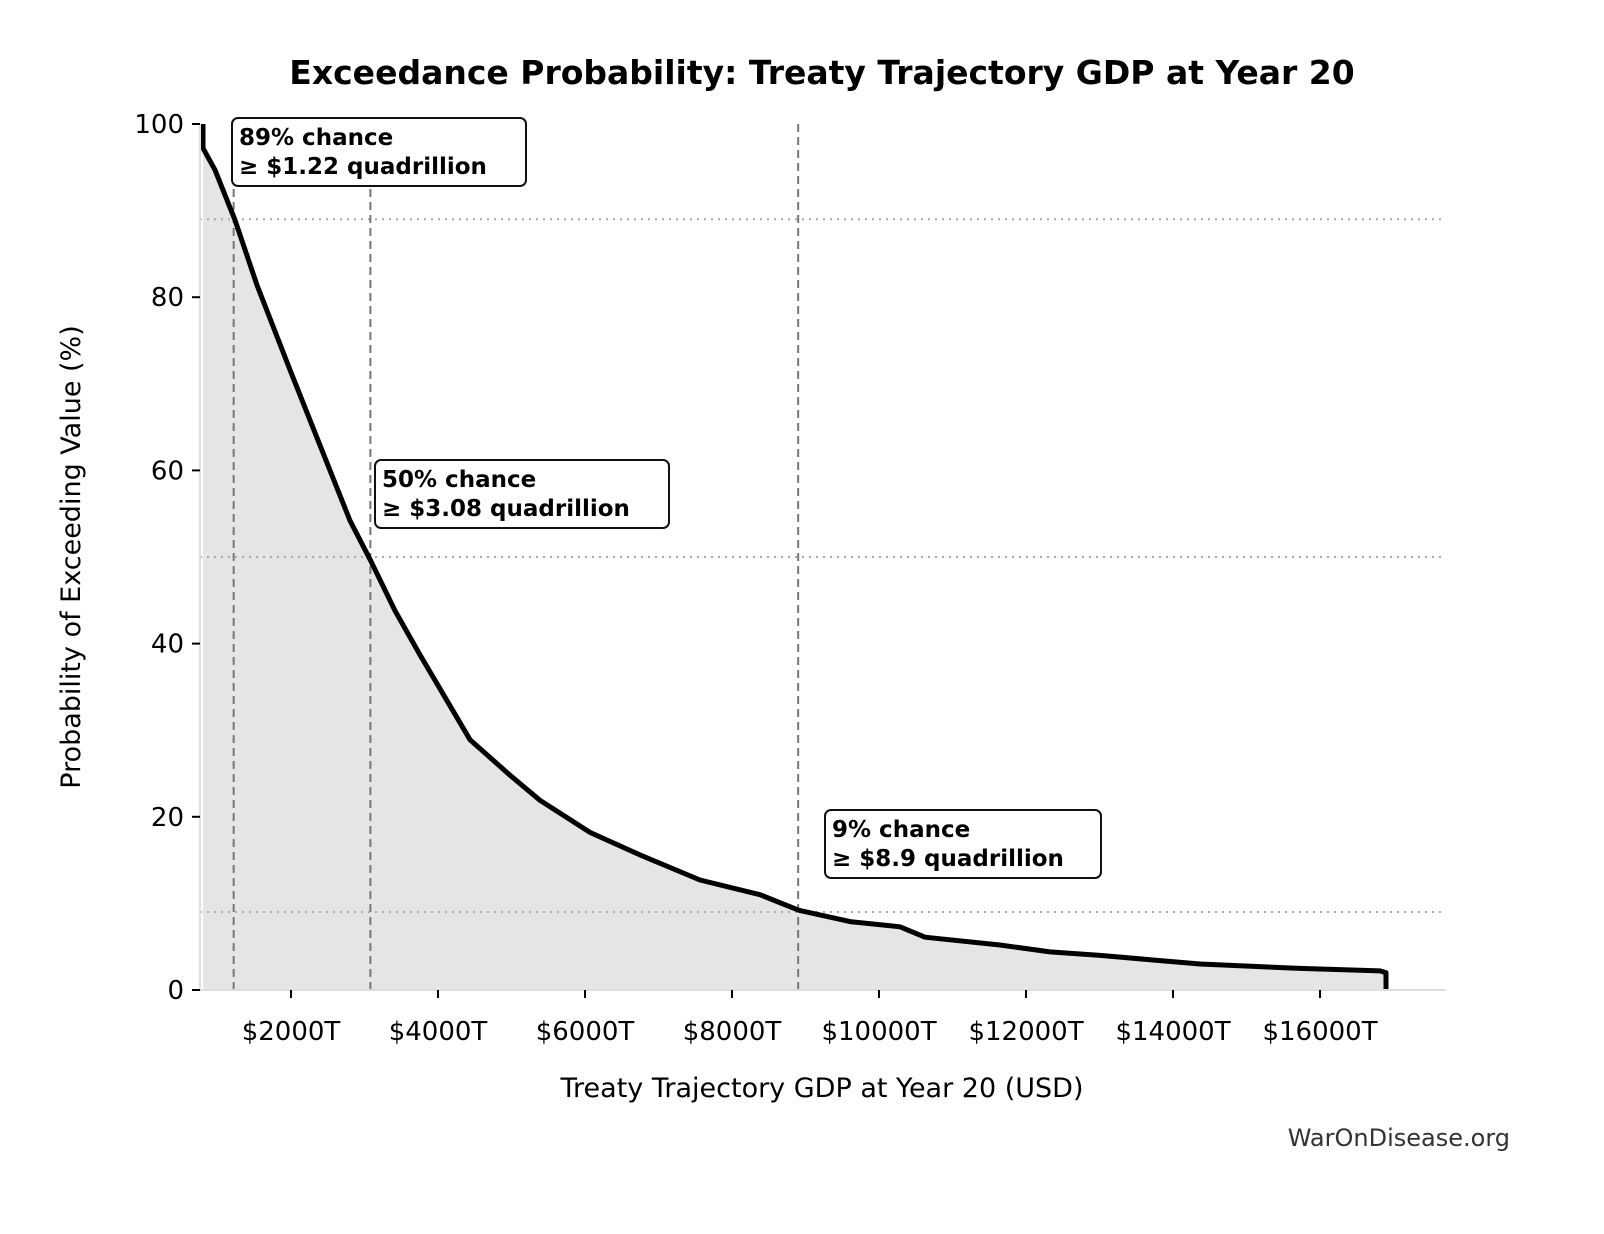 The height and width of the screenshot is (1234, 1604). What do you see at coordinates (175, 991) in the screenshot?
I see `y-tick-label: 0` at bounding box center [175, 991].